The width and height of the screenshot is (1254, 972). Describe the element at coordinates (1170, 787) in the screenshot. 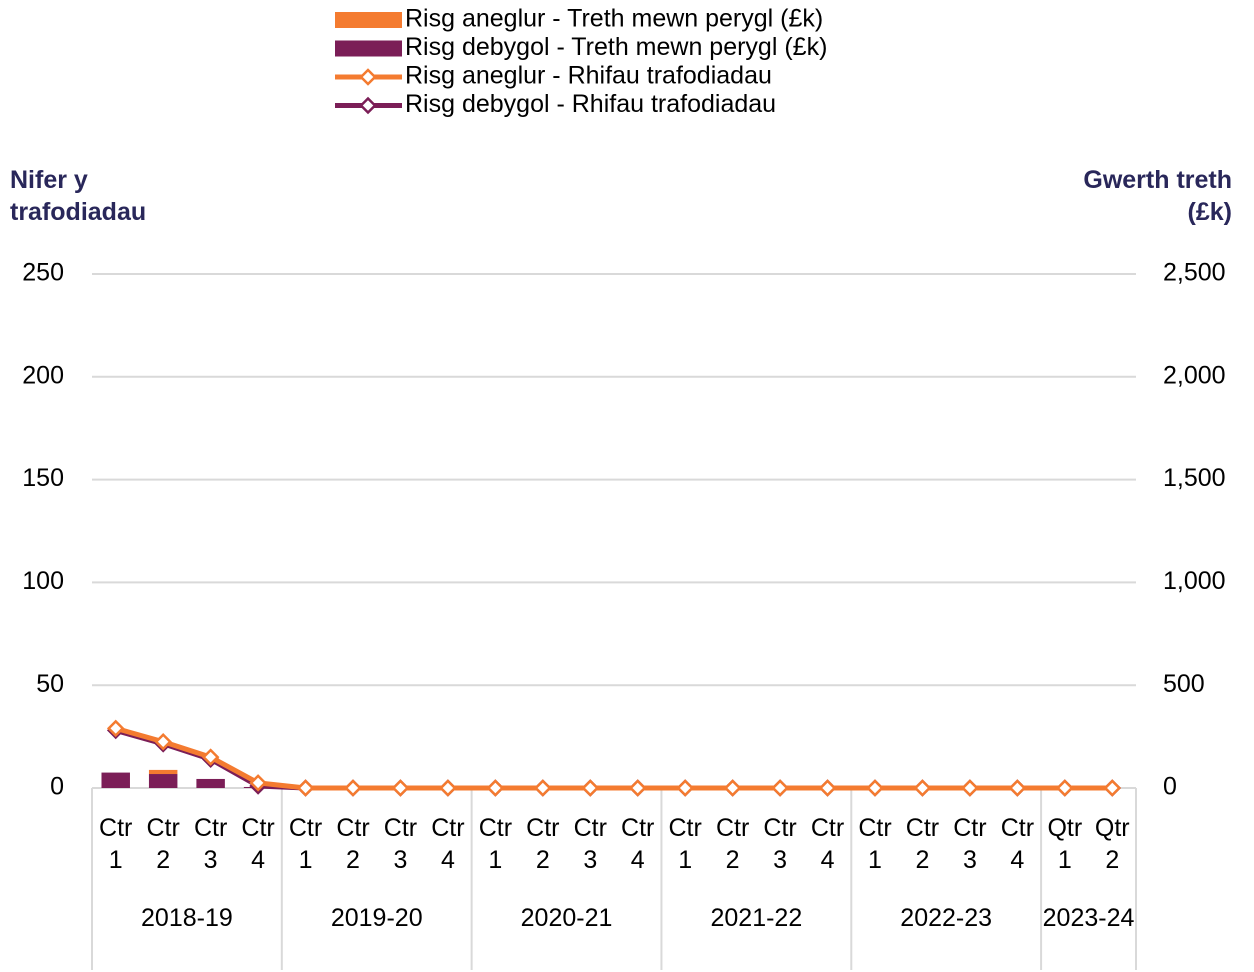

I see `y2-tick-label: 0` at that location.